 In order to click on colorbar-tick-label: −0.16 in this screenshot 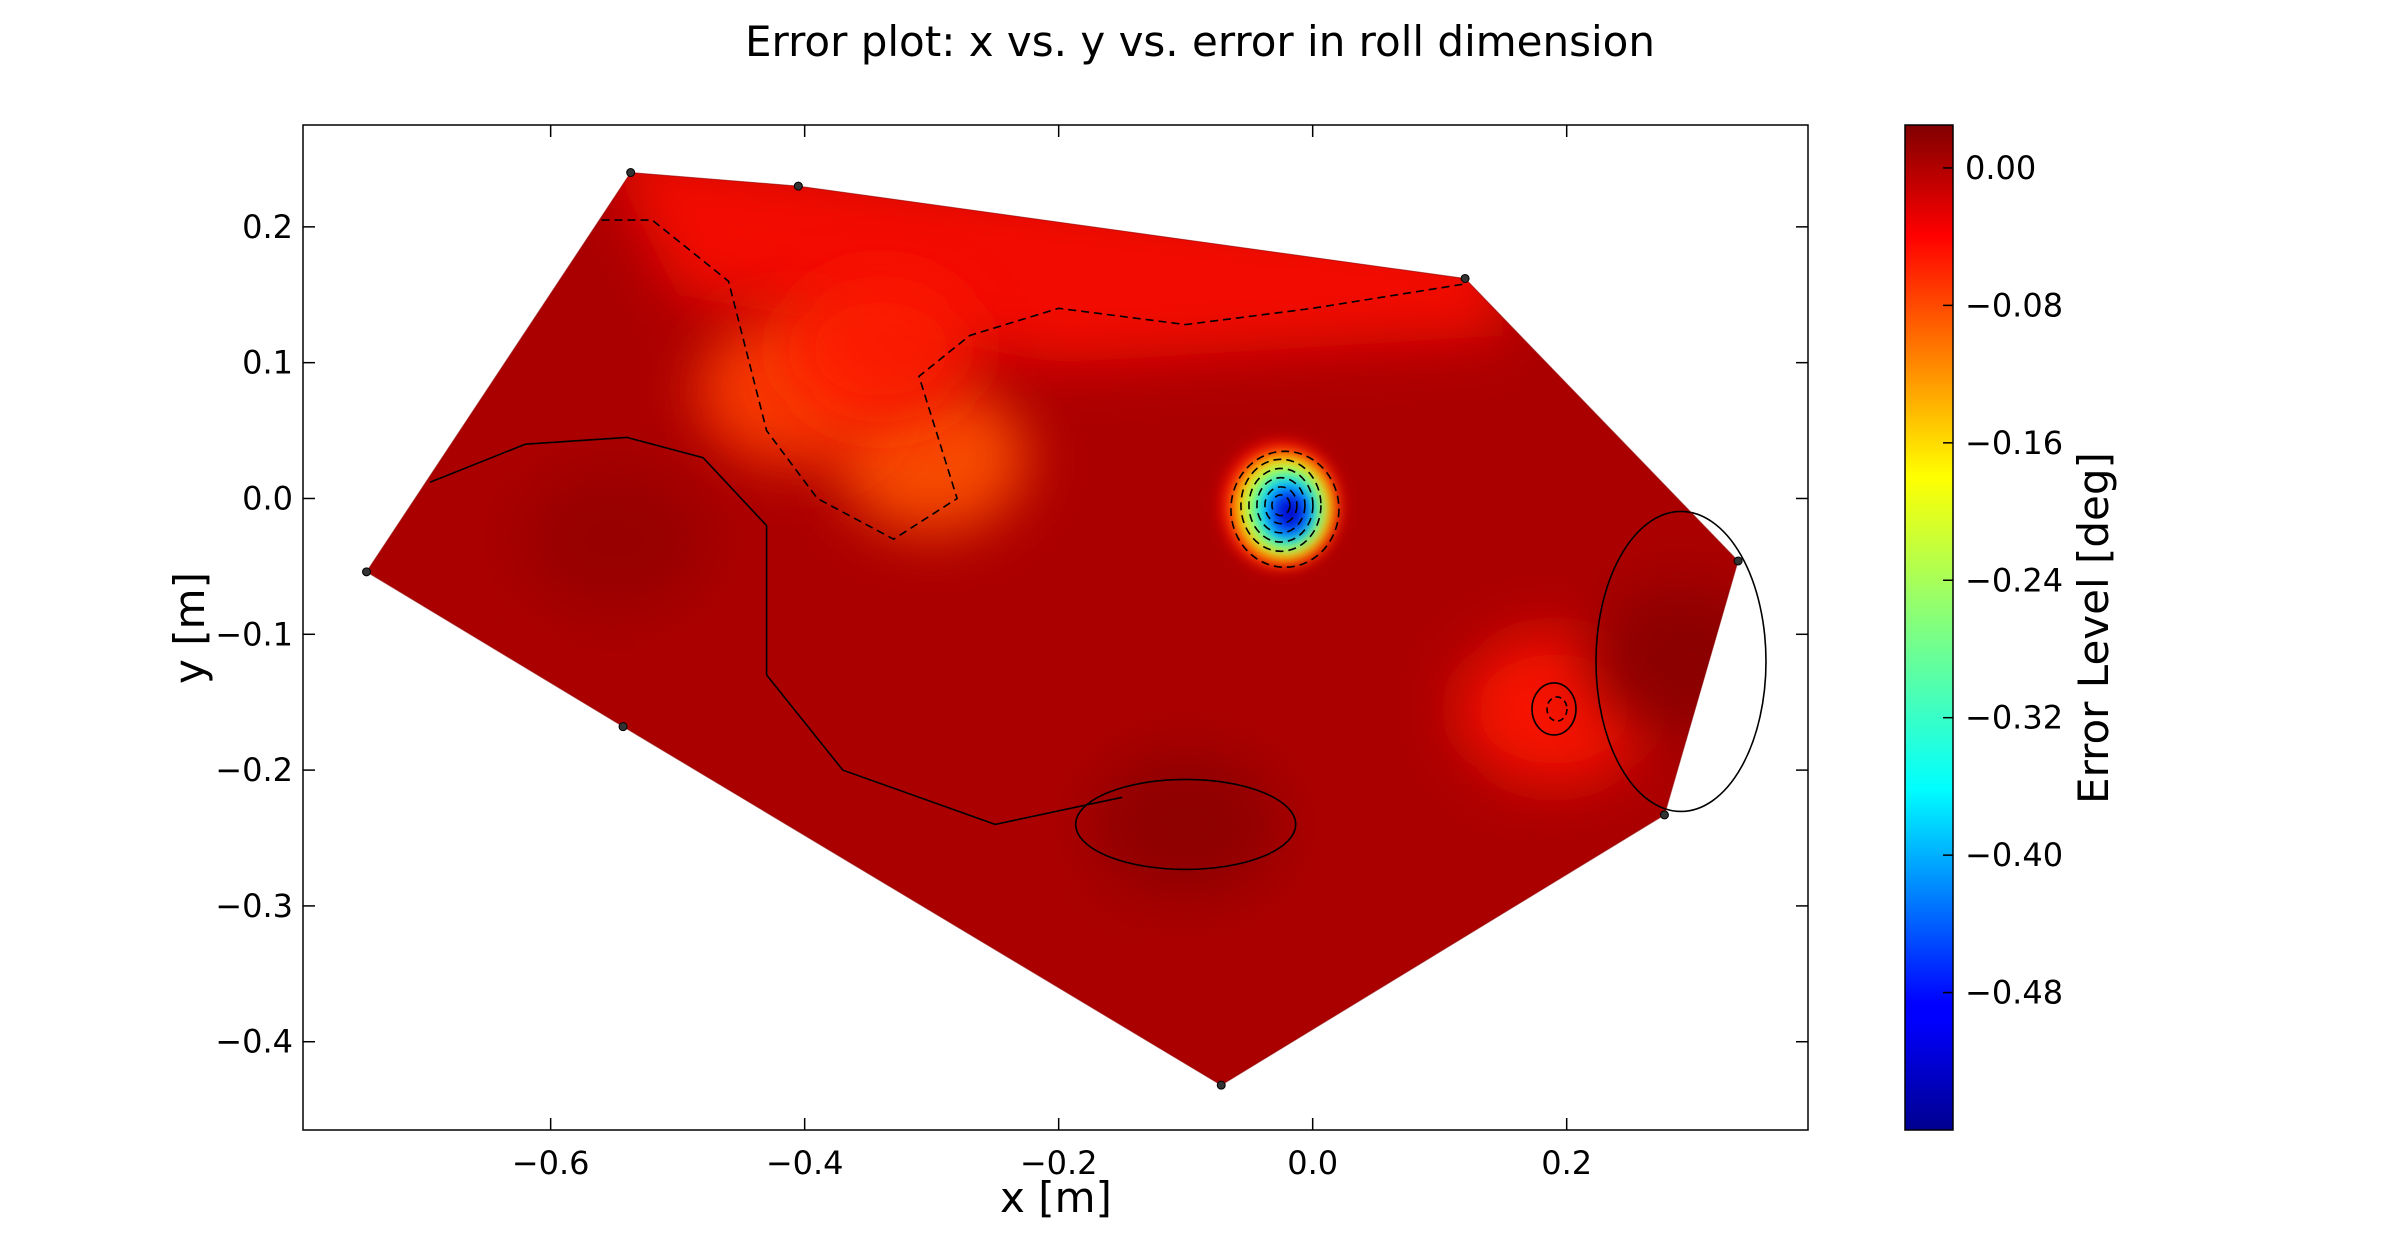, I will do `click(2014, 443)`.